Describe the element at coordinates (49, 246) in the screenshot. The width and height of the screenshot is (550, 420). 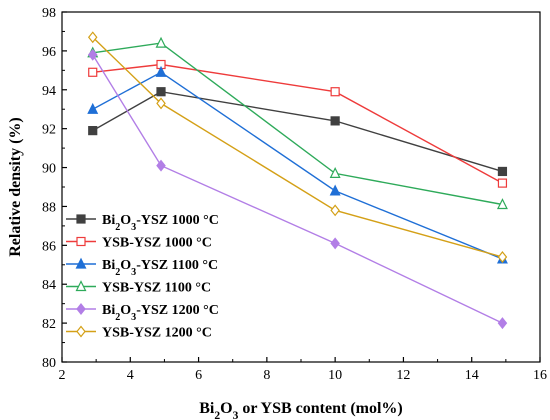
I see `y-tick-label: 86` at that location.